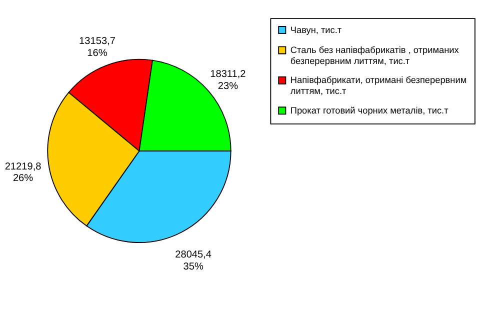  What do you see at coordinates (23, 172) in the screenshot?
I see `data-label: 21219,8 26%` at bounding box center [23, 172].